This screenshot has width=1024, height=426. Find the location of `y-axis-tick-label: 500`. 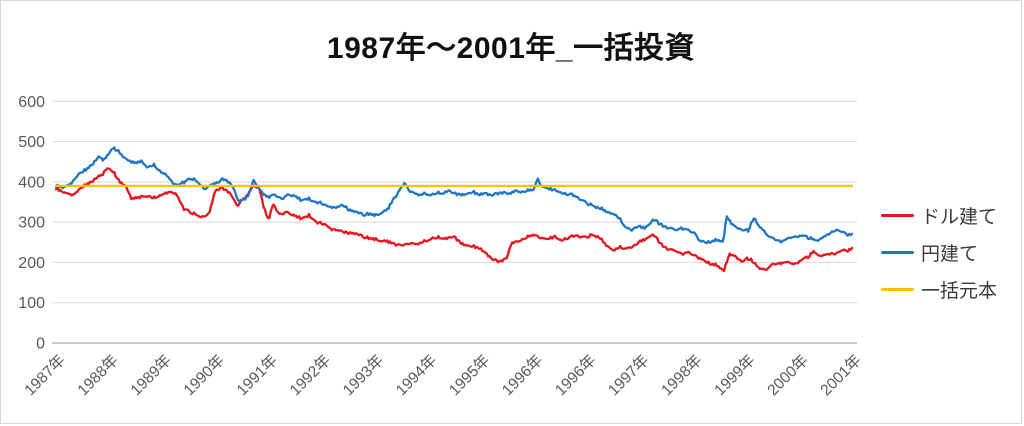

y-axis-tick-label: 500 is located at coordinates (31, 142).